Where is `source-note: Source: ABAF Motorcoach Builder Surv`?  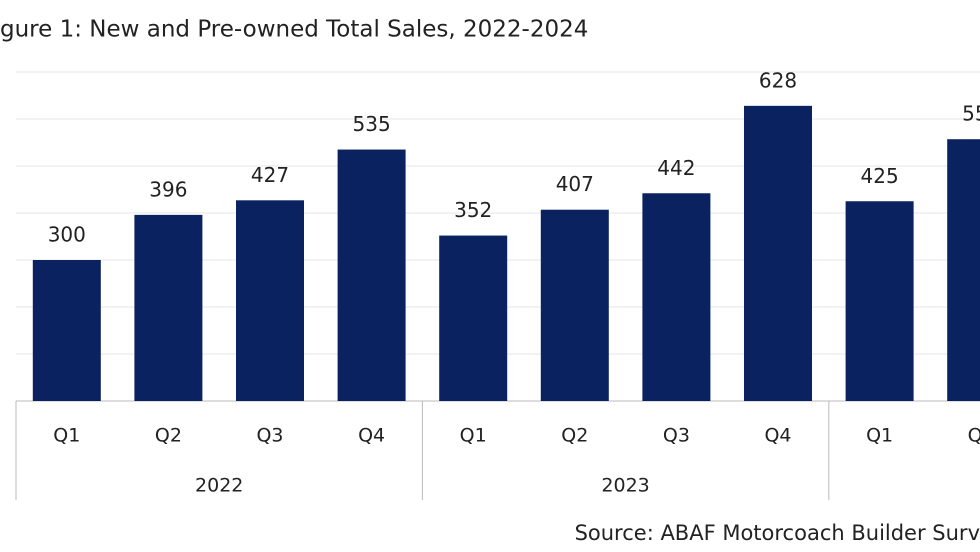
source-note: Source: ABAF Motorcoach Builder Surv is located at coordinates (777, 533).